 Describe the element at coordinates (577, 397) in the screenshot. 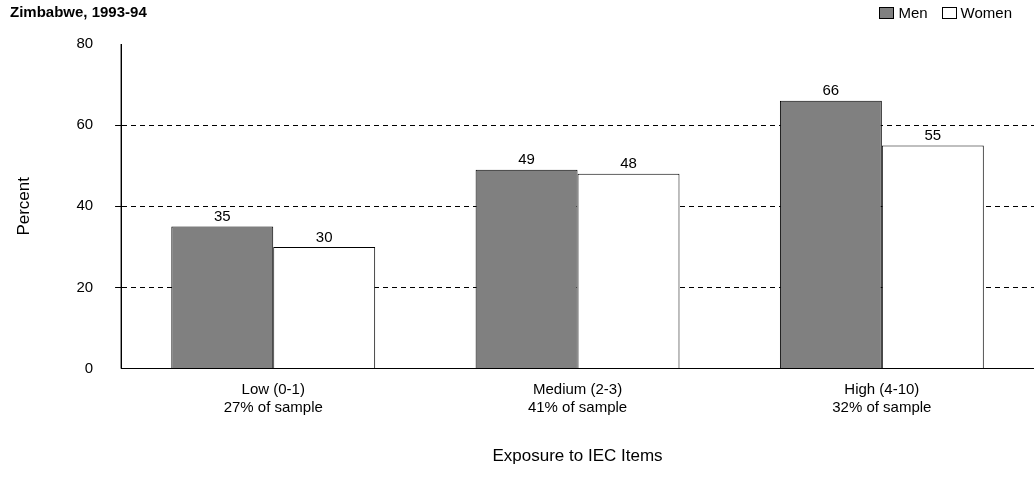

I see `x-tick-label: Medium (2-3) 41% of sample` at that location.